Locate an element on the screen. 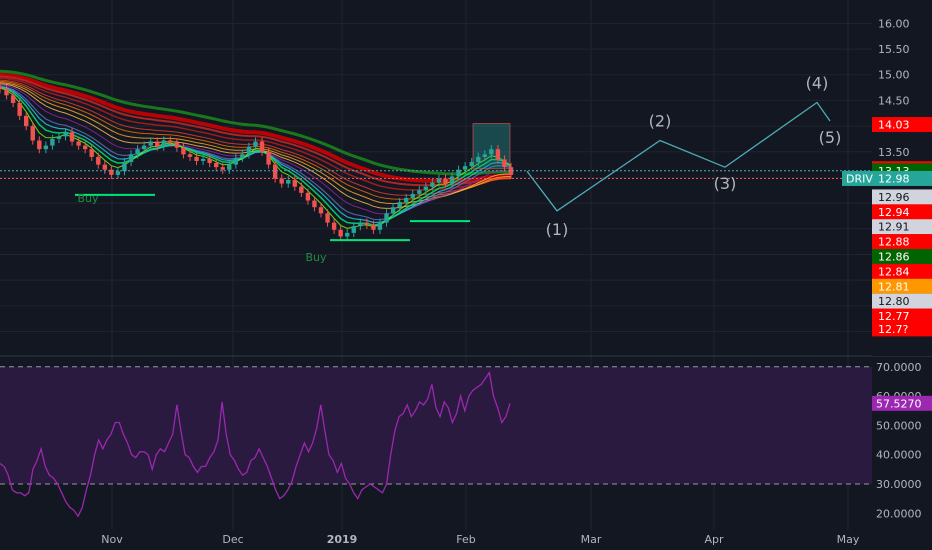 This screenshot has height=550, width=932. wave-label: (4) is located at coordinates (817, 82).